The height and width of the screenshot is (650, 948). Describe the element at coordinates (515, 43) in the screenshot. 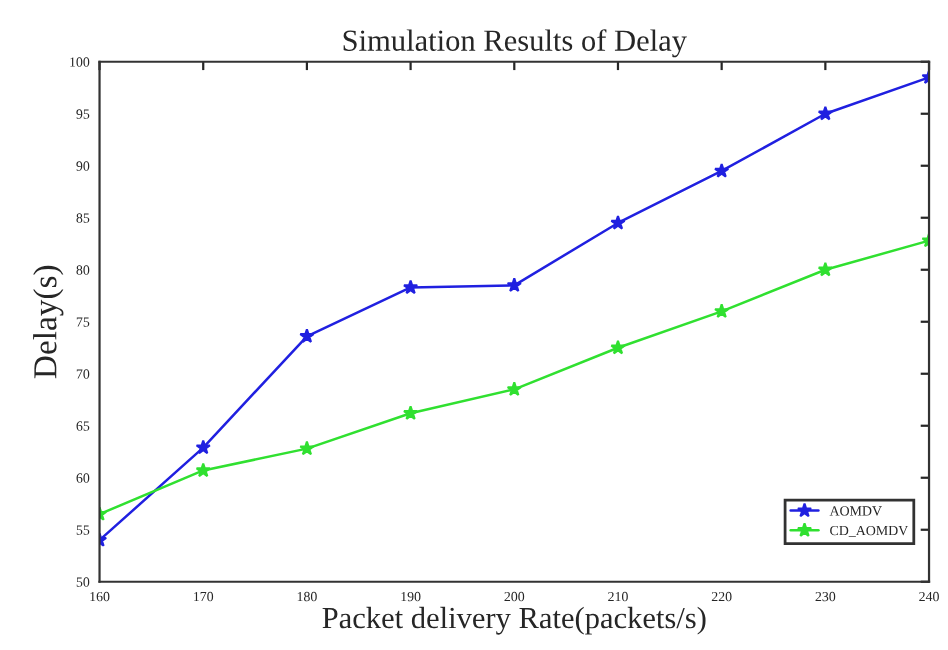

I see `chart-title: Simulation Results of Delay` at that location.